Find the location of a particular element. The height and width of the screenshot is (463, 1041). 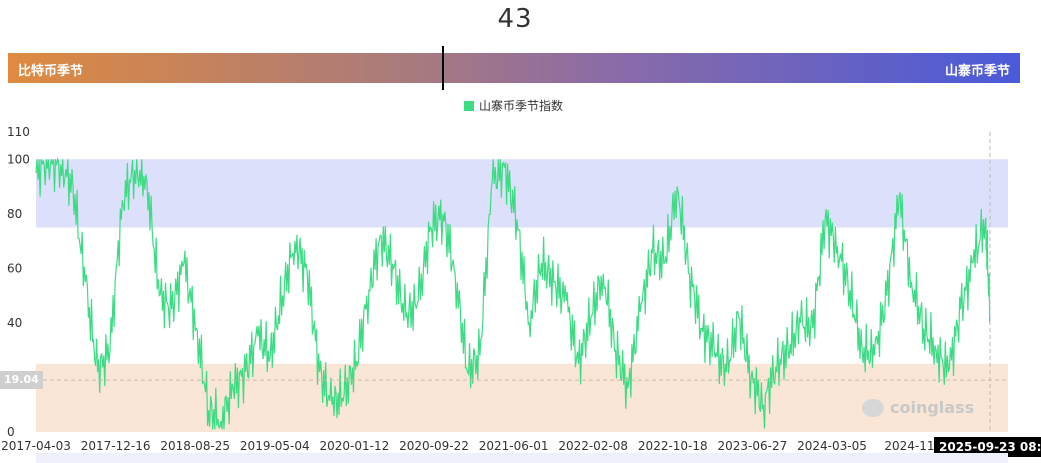

x-tick-label: 2022-02-08 is located at coordinates (593, 446).